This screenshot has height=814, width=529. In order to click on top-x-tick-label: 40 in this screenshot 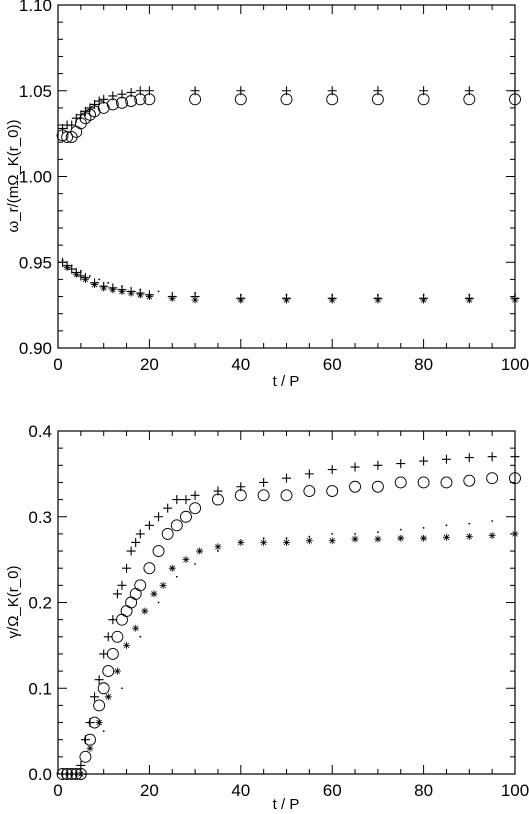, I will do `click(240, 364)`.